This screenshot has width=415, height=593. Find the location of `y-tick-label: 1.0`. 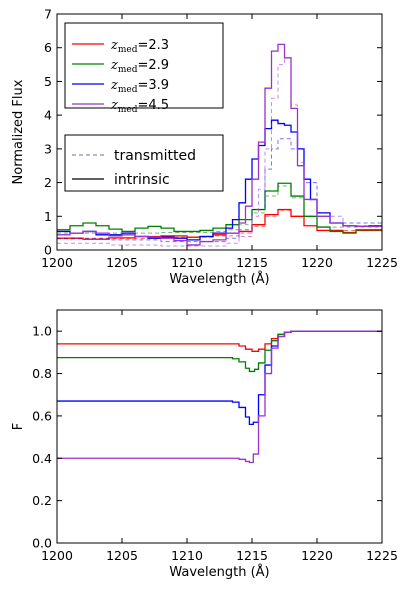

y-tick-label: 1.0 is located at coordinates (42, 331).